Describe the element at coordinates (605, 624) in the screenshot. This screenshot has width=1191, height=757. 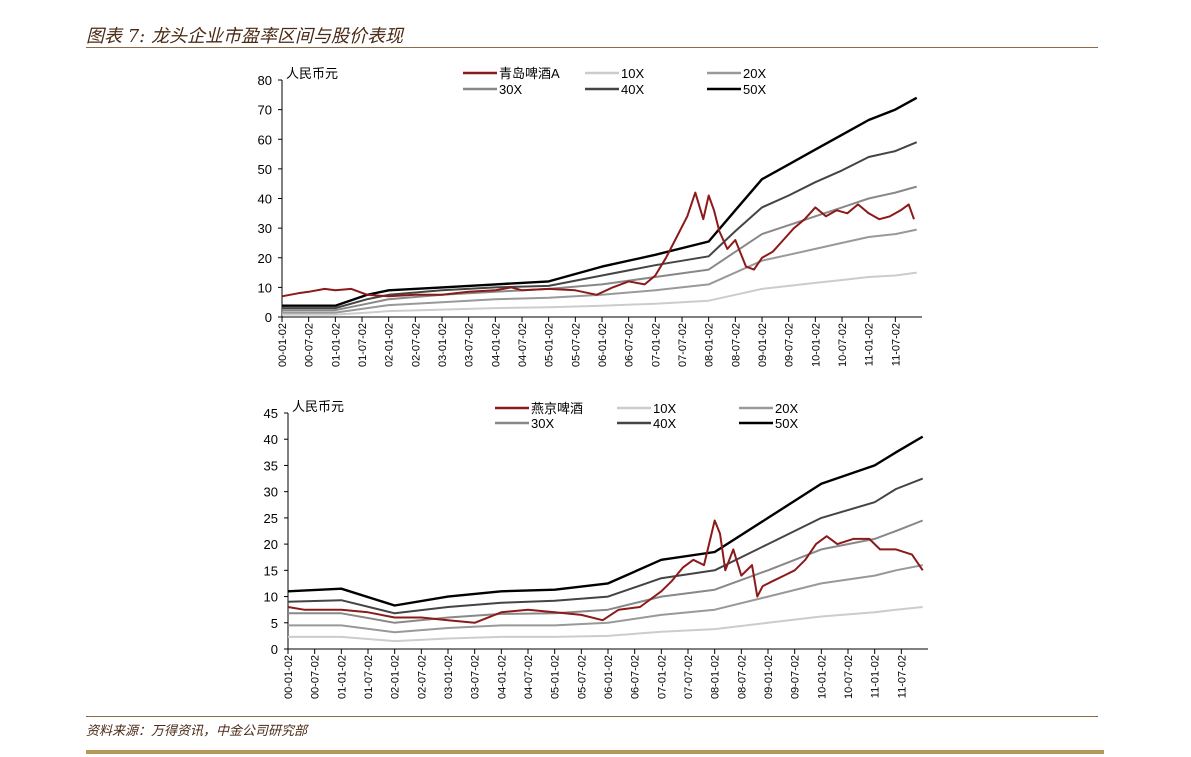
I see `chart2-series-10x` at that location.